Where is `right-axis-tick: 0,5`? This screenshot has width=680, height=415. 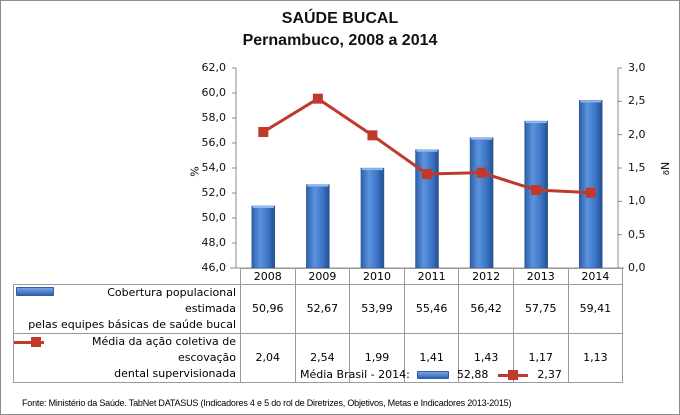
right-axis-tick: 0,5 is located at coordinates (637, 234).